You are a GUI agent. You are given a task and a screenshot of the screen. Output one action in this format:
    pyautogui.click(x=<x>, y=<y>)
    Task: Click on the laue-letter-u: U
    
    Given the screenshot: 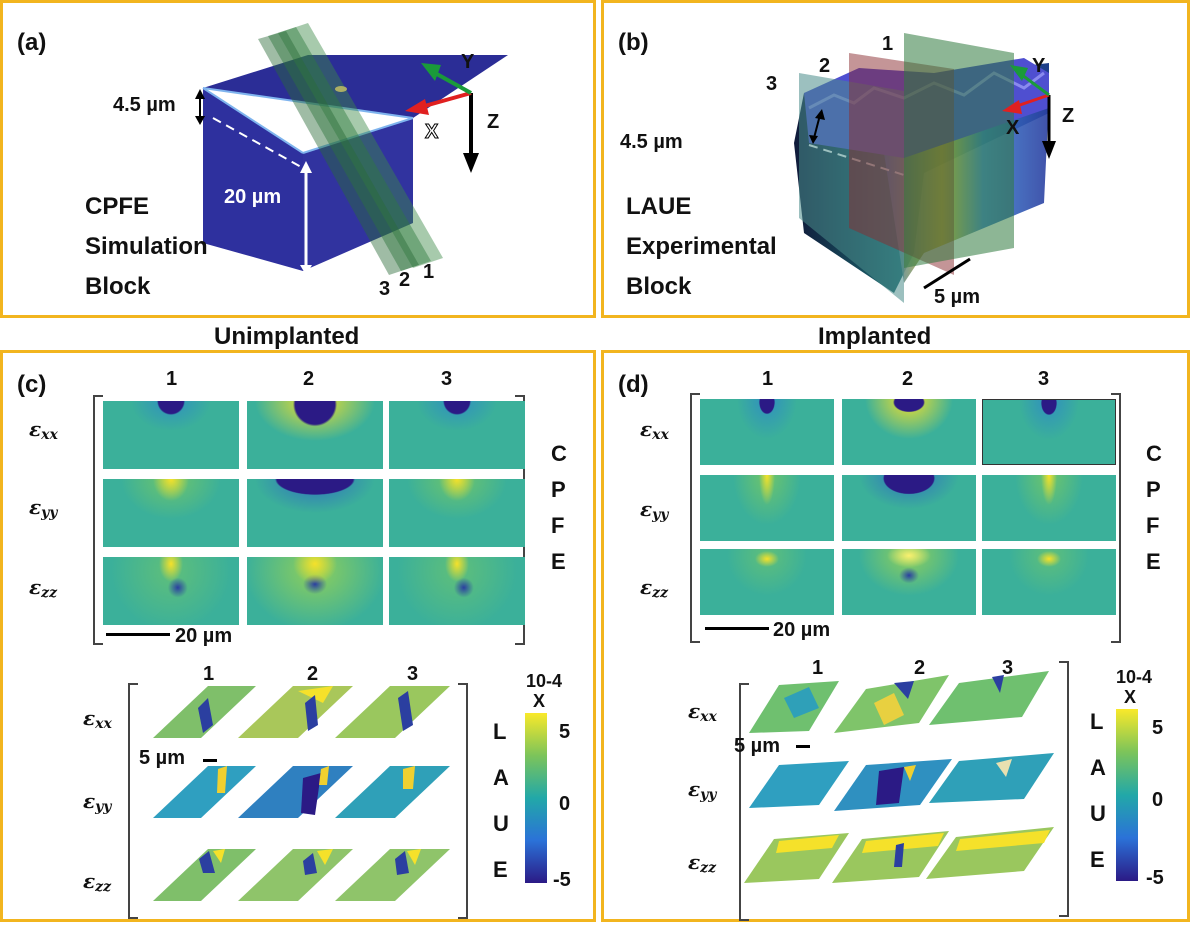 What is the action you would take?
    pyautogui.click(x=1098, y=813)
    